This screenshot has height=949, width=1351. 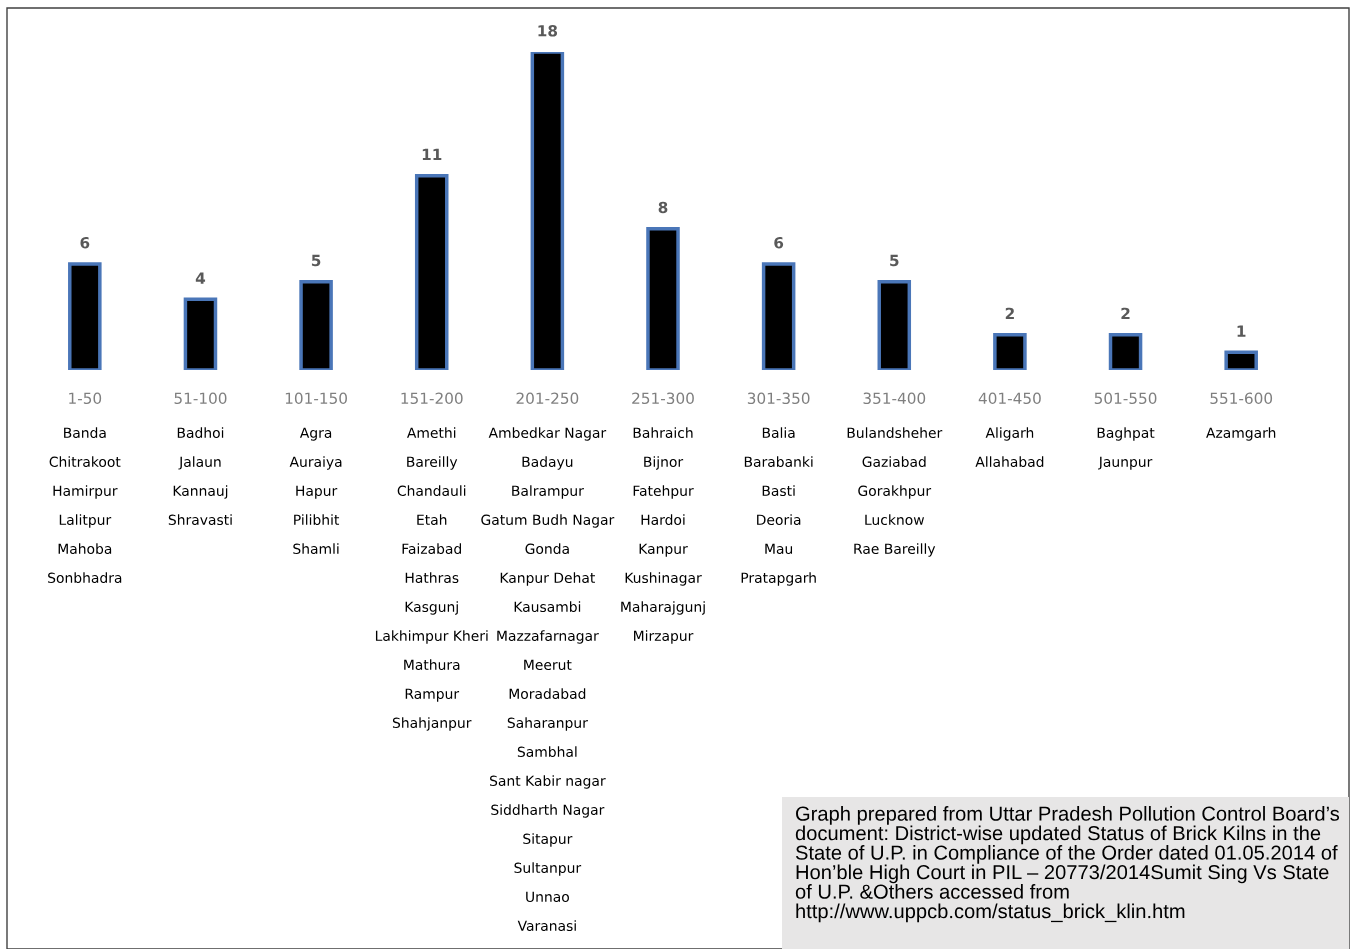 I want to click on data-label: 11, so click(x=432, y=154).